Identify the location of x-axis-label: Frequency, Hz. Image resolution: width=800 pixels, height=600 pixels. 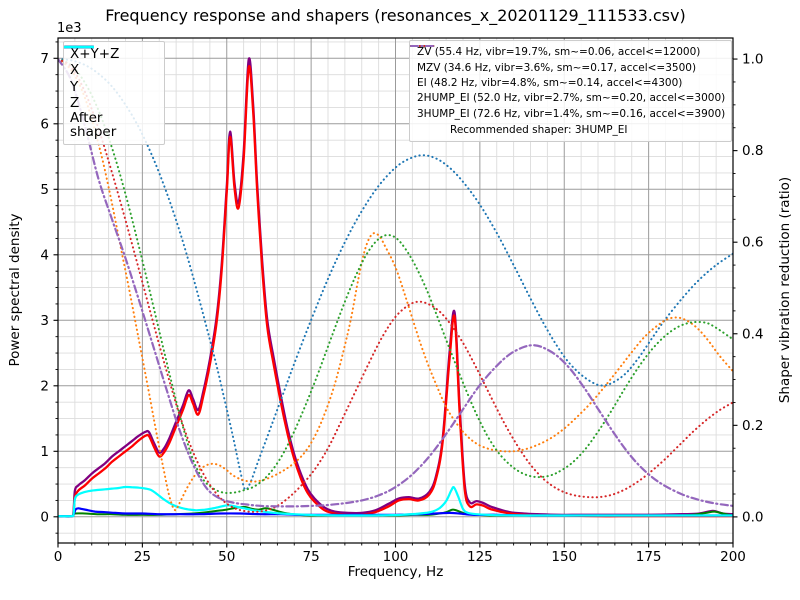
(395, 572).